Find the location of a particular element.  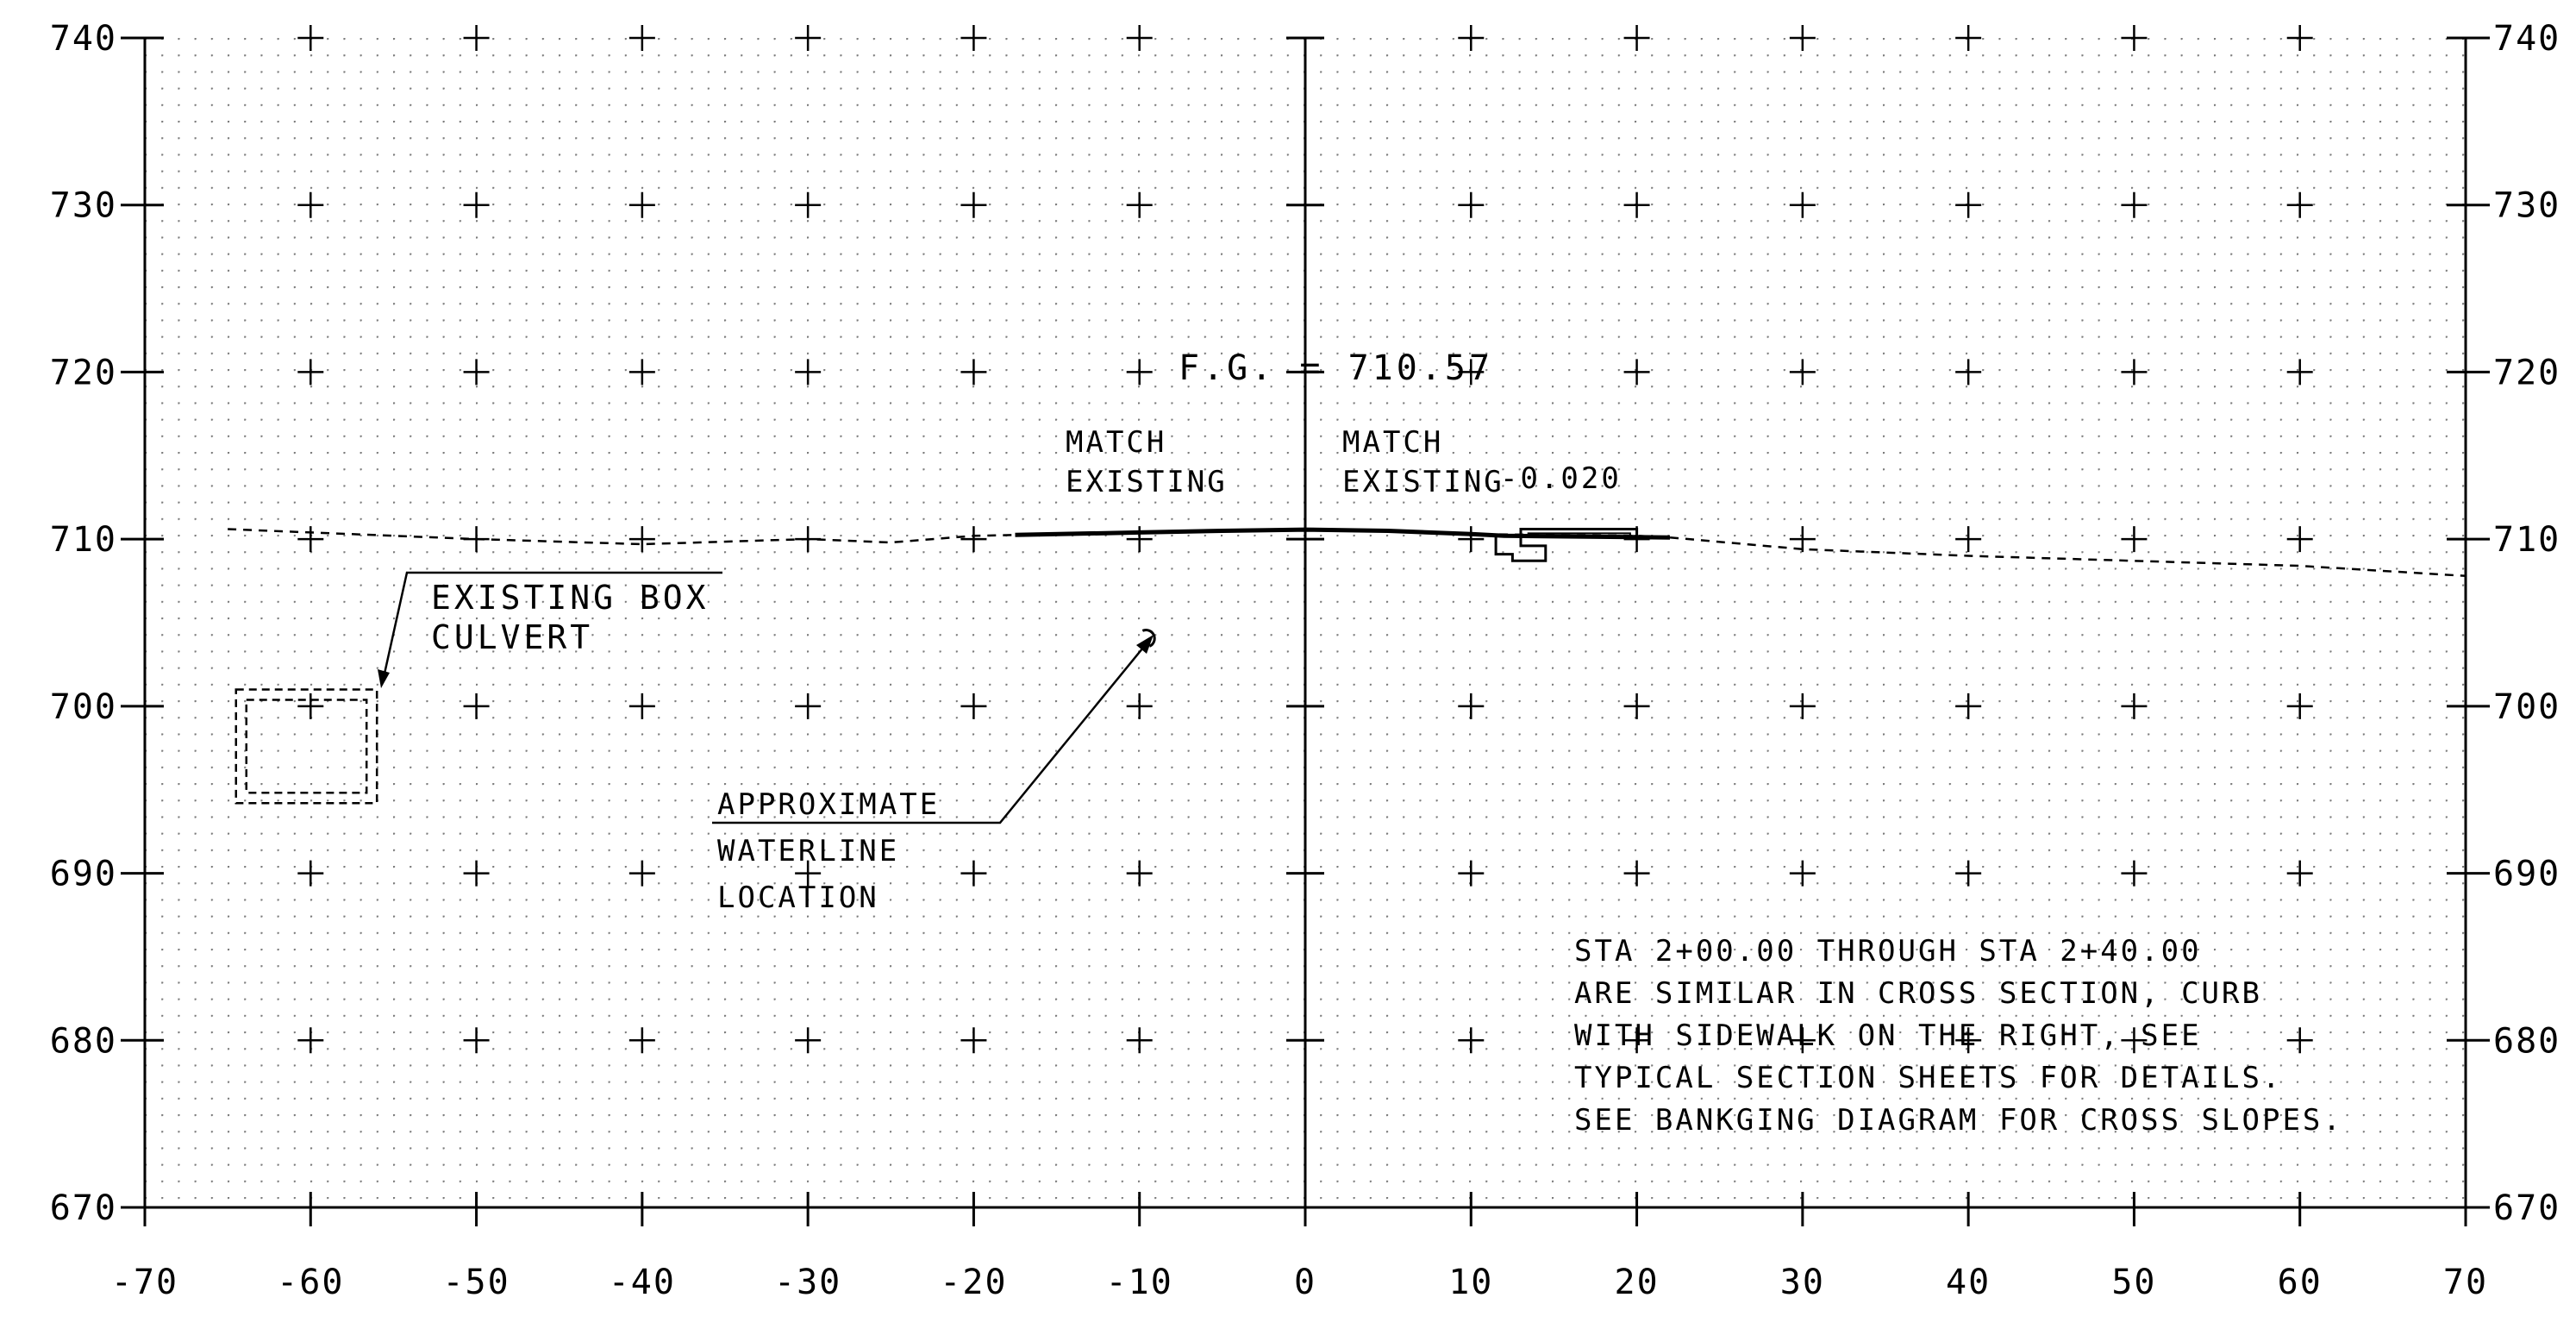

note-line: WITH SIDEWALK ON THE RIGHT, SEE is located at coordinates (1888, 1036).